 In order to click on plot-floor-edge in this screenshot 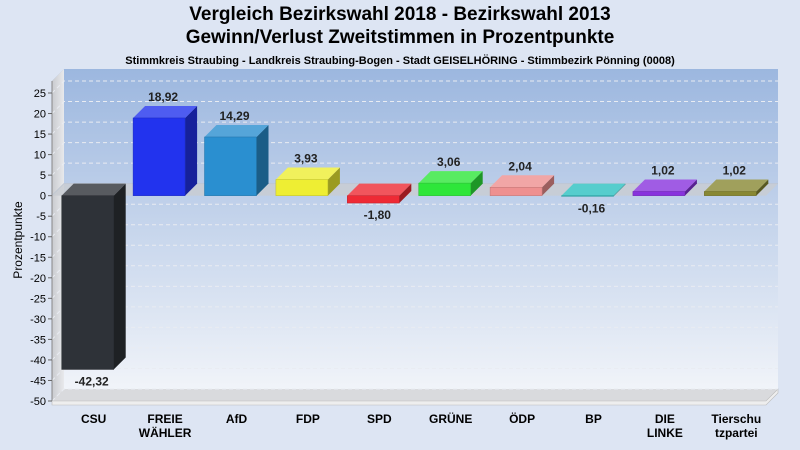, I will do `click(415, 397)`.